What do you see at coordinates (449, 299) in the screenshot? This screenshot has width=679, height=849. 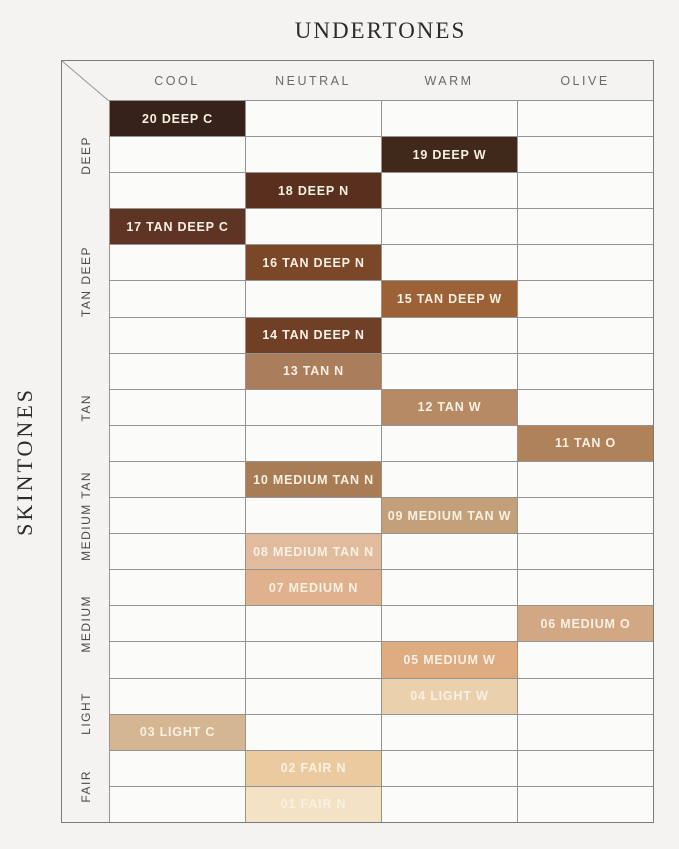 I see `shade-cell-15-tan-deep-w: 15 TAN DEEP W` at bounding box center [449, 299].